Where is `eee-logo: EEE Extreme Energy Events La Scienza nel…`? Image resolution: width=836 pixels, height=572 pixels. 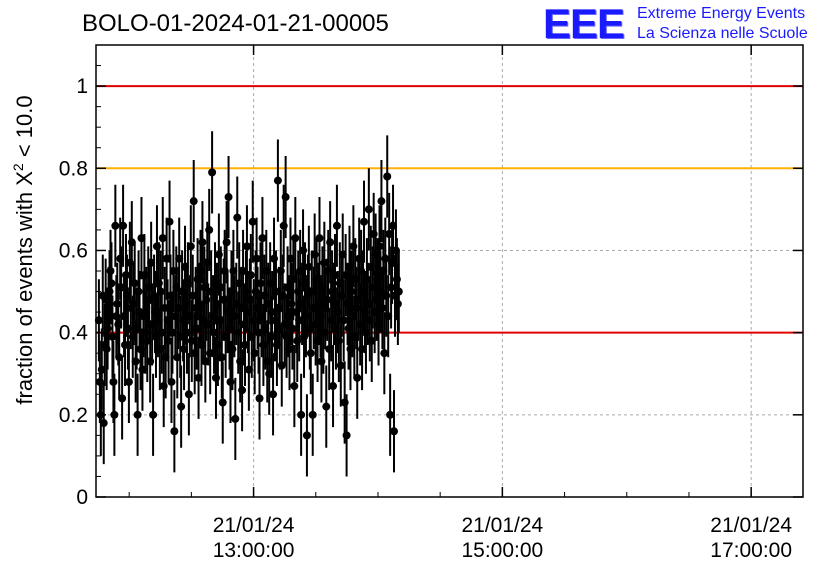
eee-logo: EEE Extreme Energy Events La Scienza nel… is located at coordinates (688, 24).